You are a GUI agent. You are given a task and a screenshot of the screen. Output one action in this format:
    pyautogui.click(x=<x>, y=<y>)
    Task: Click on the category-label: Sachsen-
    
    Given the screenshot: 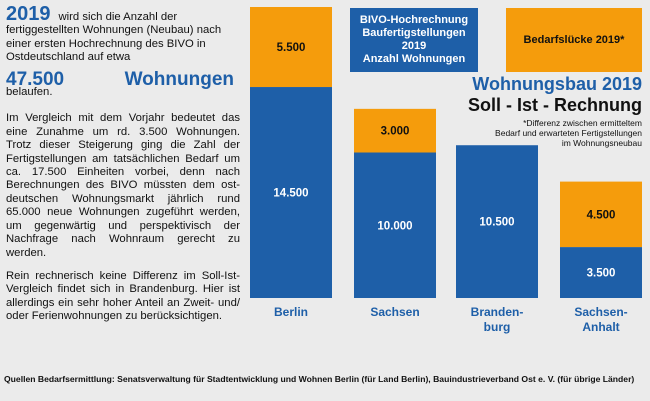 What is the action you would take?
    pyautogui.click(x=600, y=312)
    